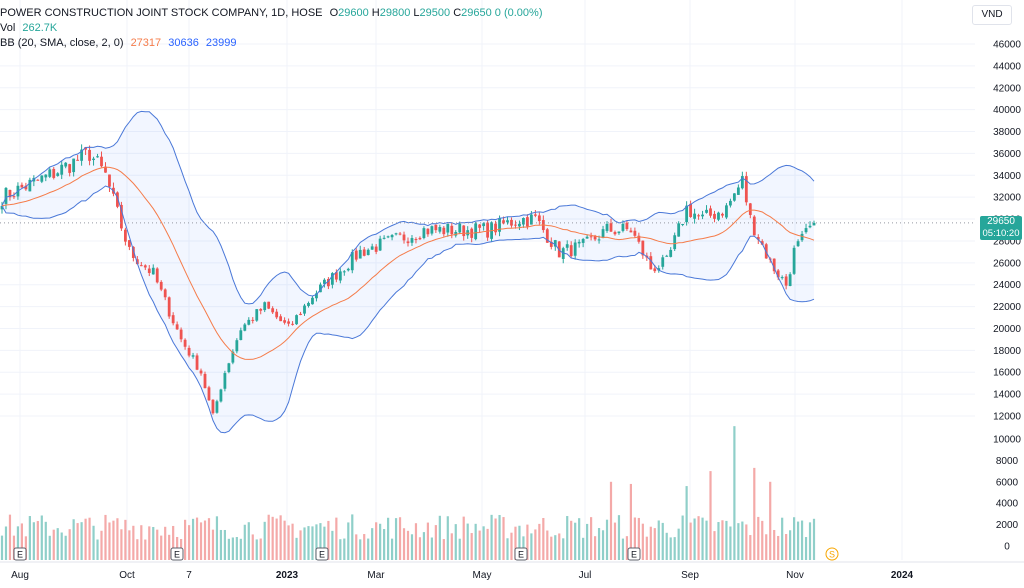 The height and width of the screenshot is (588, 1024). Describe the element at coordinates (416, 13) in the screenshot. I see `low-label: L` at that location.